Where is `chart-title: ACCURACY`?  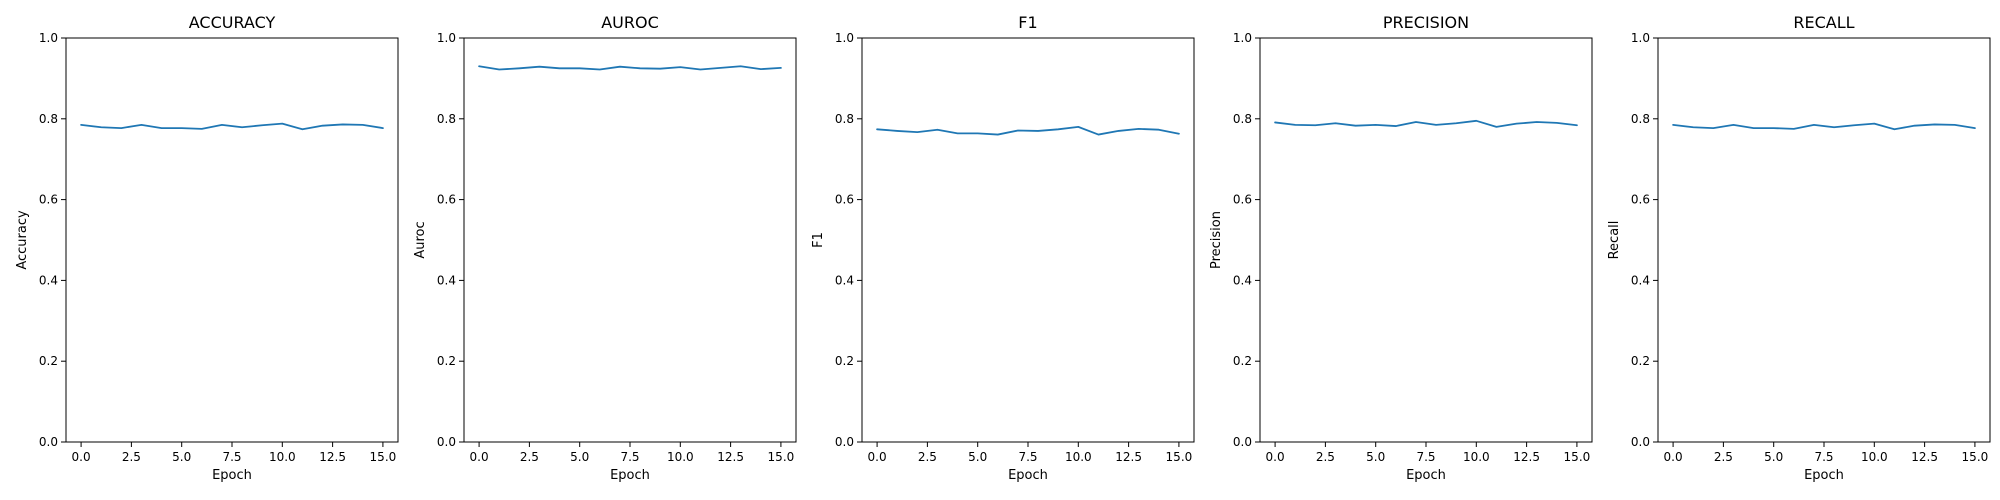 chart-title: ACCURACY is located at coordinates (232, 22).